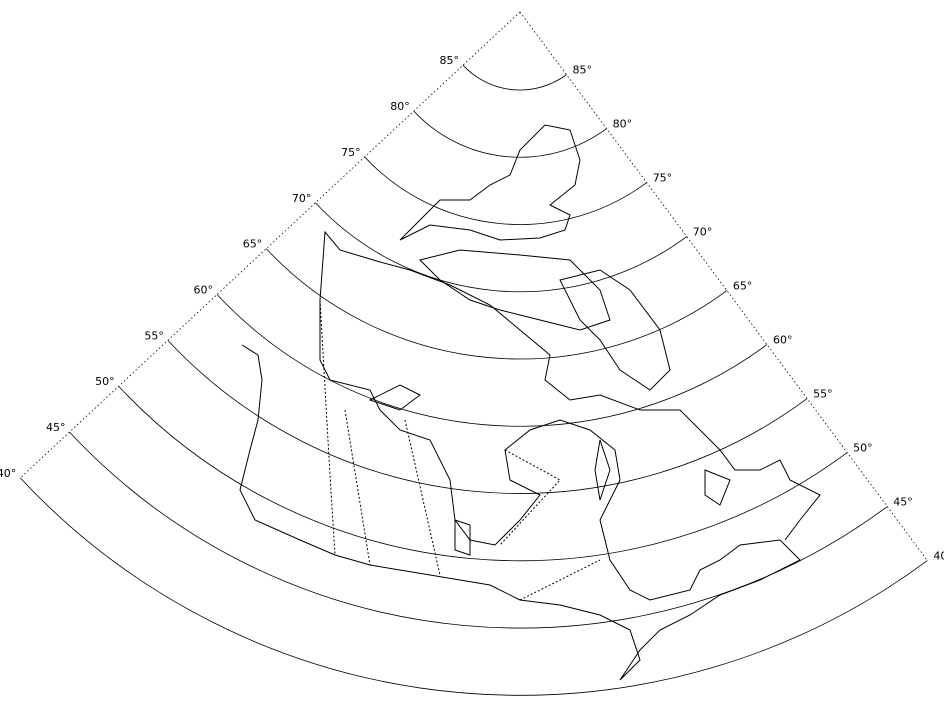 The width and height of the screenshot is (944, 722). Describe the element at coordinates (105, 381) in the screenshot. I see `parallel-label-left: 50°` at that location.